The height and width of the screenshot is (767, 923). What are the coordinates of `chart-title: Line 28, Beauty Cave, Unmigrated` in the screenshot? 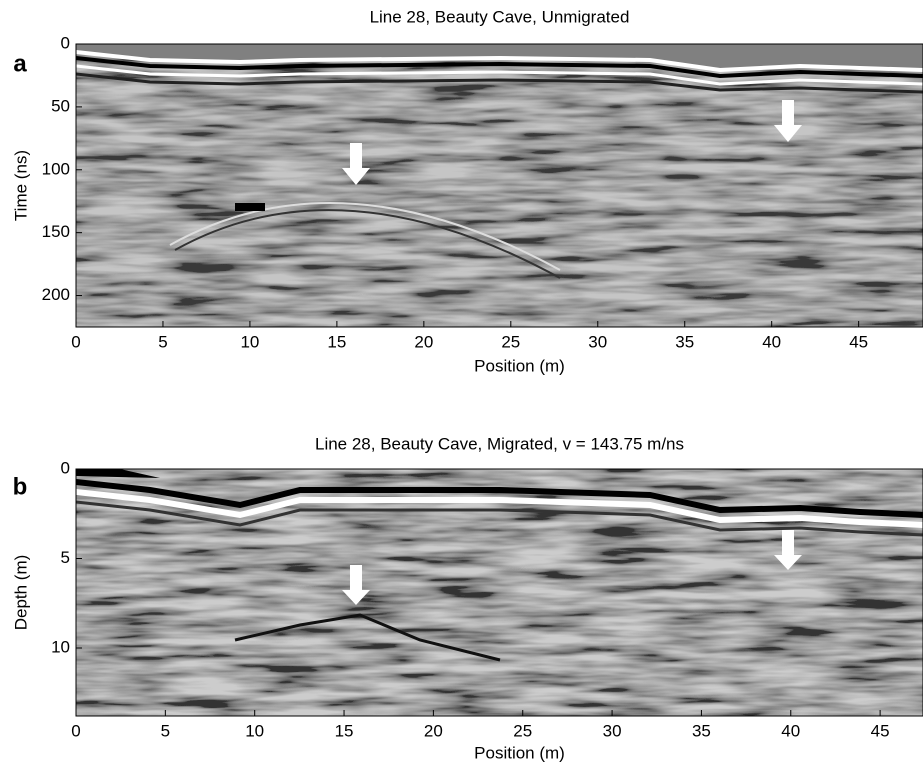 It's located at (500, 16).